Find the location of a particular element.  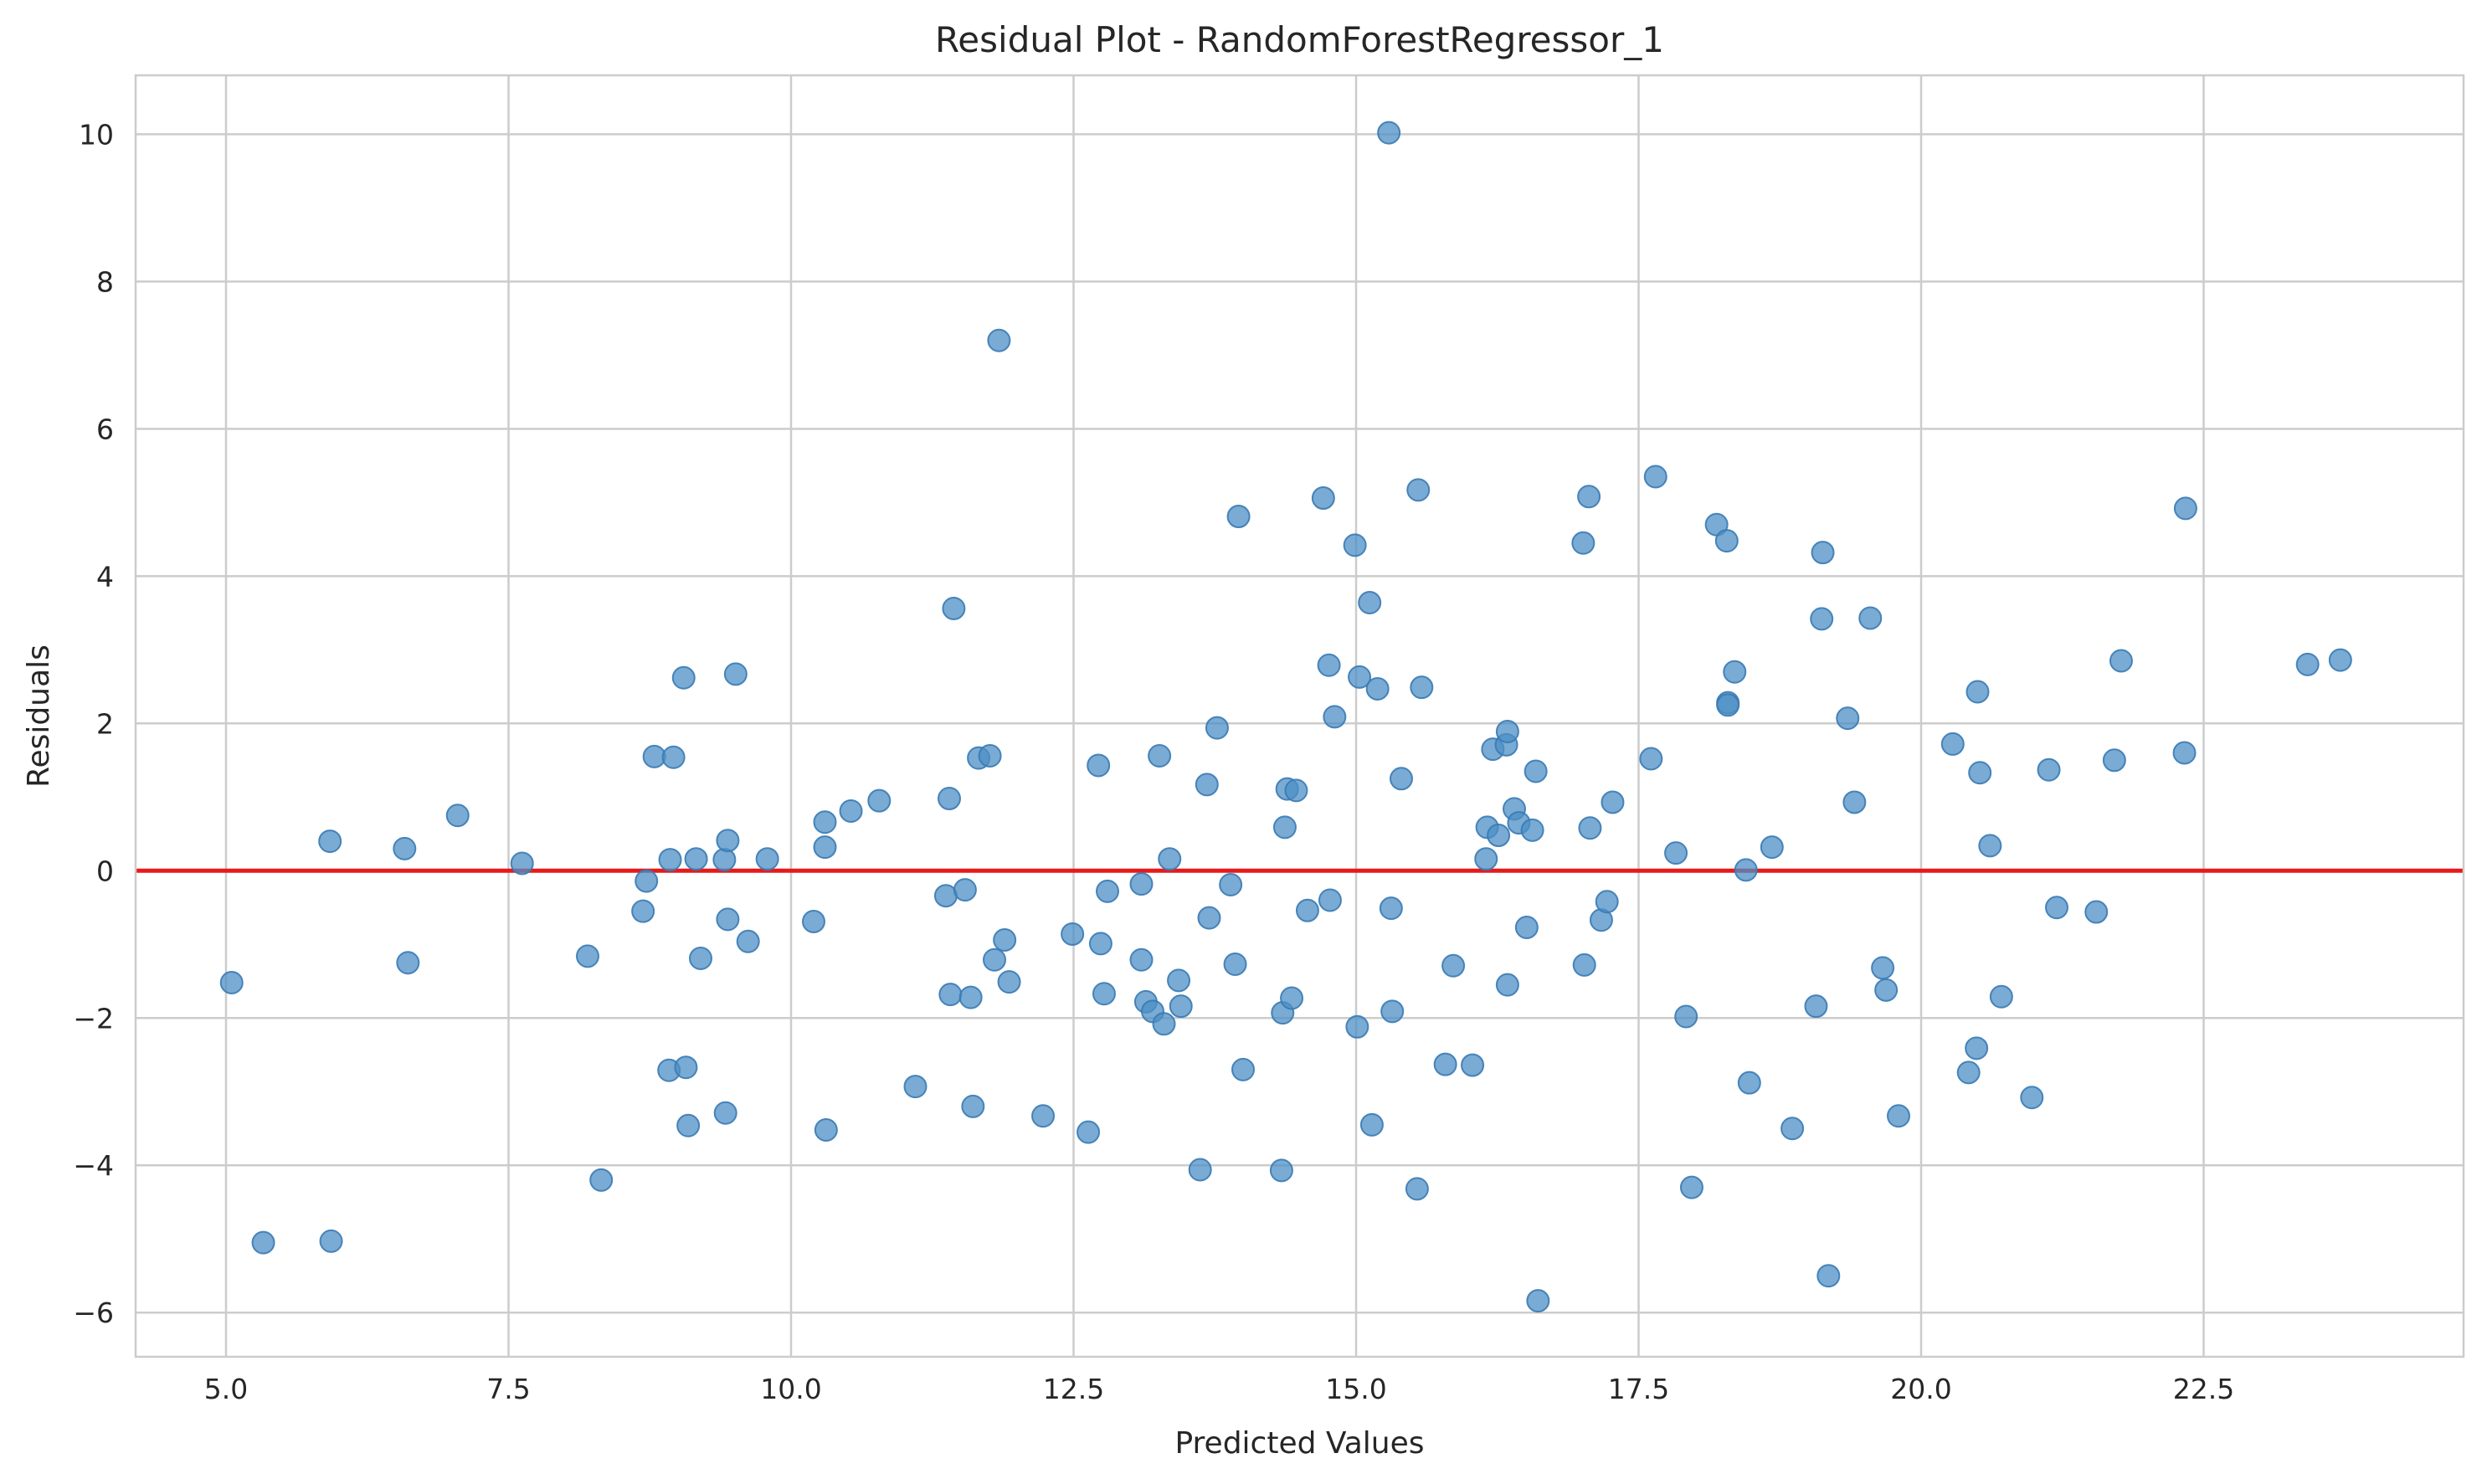

y-tick-label: 0 is located at coordinates (105, 871).